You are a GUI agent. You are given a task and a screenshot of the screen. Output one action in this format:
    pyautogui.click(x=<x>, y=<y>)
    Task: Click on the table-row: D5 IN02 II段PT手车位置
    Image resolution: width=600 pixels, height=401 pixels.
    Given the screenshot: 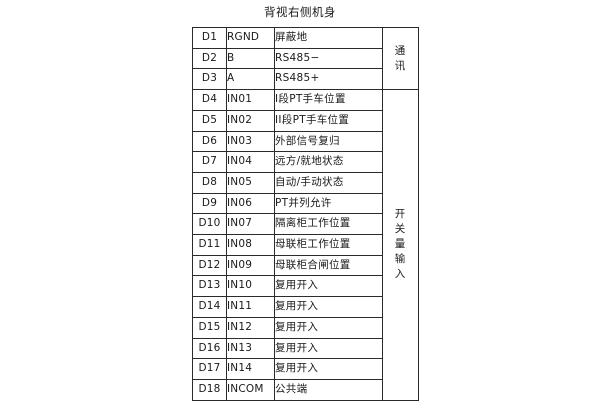 What is the action you would take?
    pyautogui.click(x=305, y=120)
    